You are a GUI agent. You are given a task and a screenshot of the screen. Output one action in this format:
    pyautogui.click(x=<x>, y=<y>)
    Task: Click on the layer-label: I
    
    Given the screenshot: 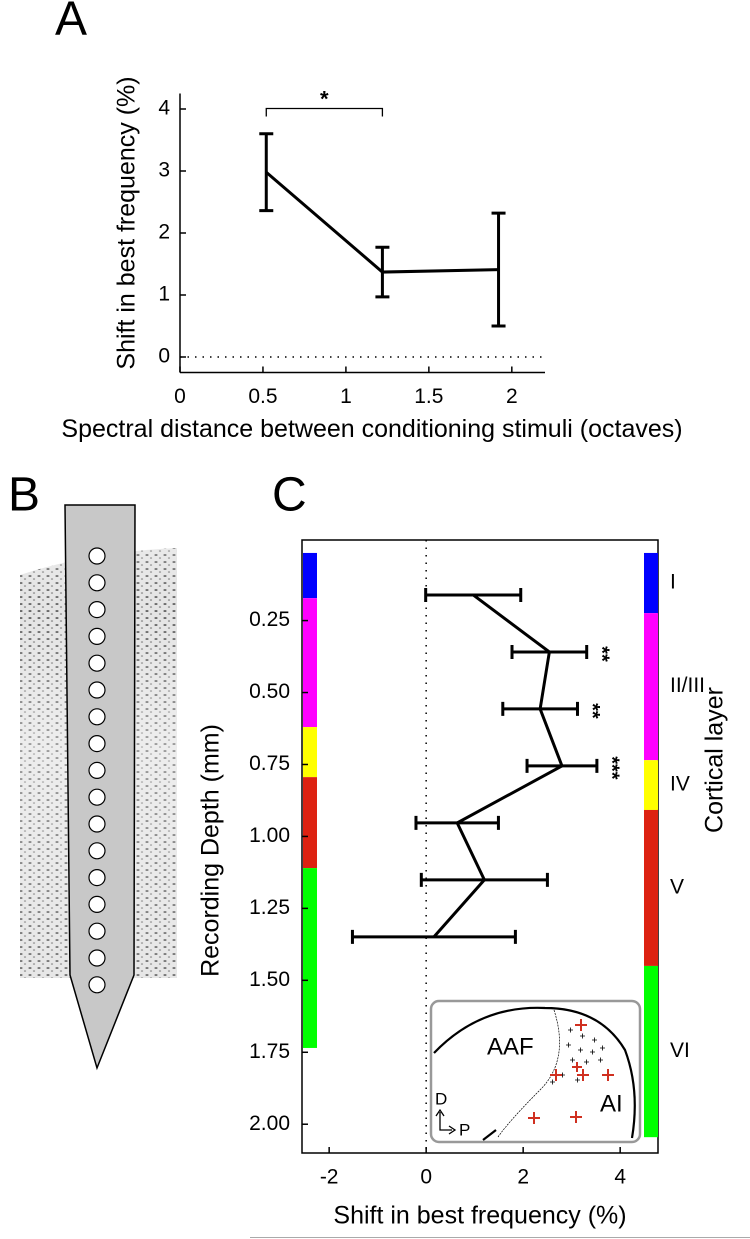 What is the action you would take?
    pyautogui.click(x=673, y=582)
    